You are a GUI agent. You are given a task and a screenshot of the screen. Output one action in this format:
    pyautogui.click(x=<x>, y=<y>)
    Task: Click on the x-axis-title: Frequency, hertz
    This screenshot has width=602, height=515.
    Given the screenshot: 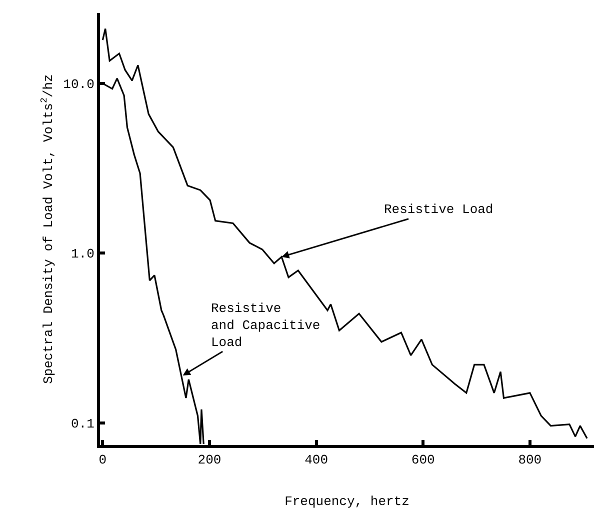 What is the action you would take?
    pyautogui.click(x=347, y=502)
    